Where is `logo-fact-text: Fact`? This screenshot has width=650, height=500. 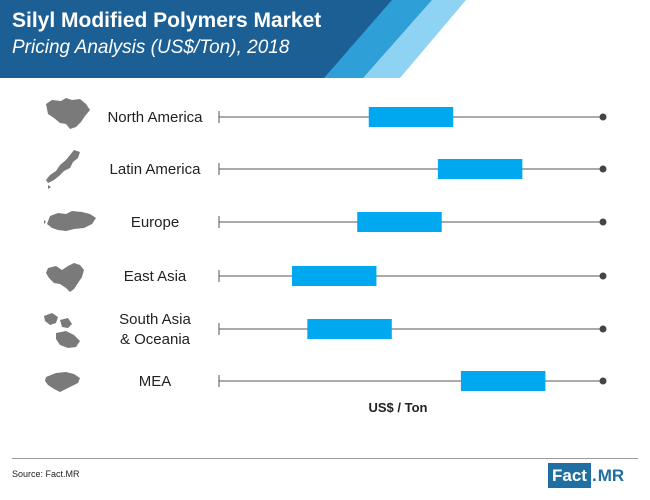
logo-fact-text: Fact is located at coordinates (569, 475).